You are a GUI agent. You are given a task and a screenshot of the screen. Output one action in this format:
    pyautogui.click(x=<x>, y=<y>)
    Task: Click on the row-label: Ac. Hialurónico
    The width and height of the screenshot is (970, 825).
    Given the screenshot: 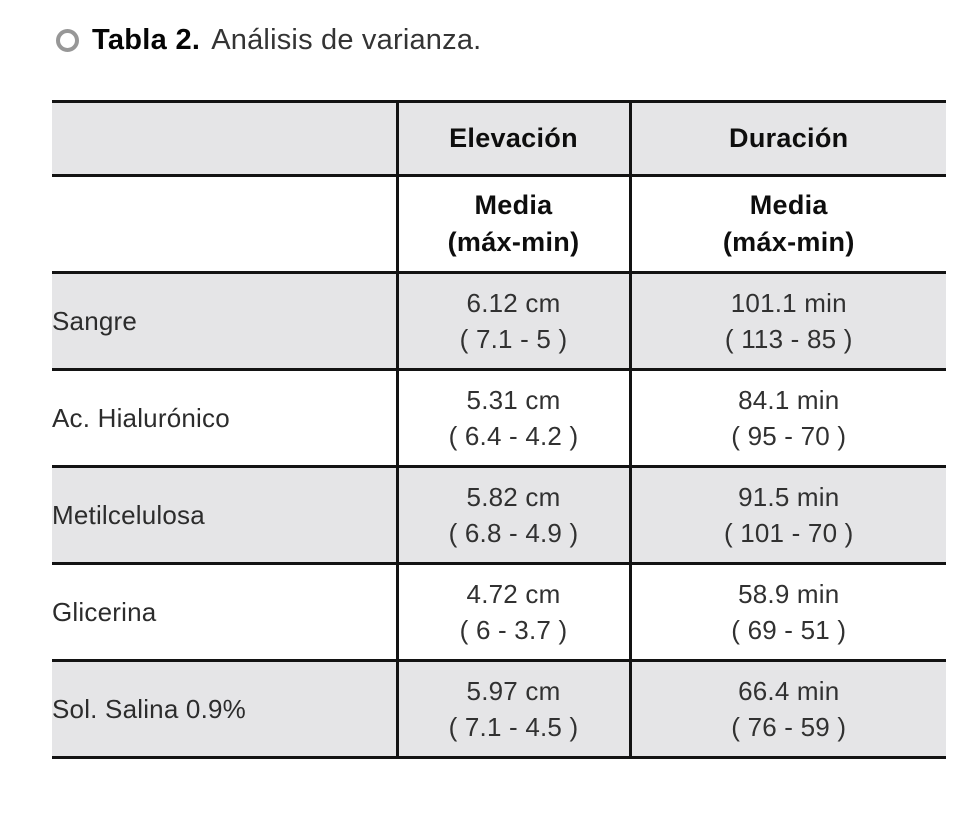 What is the action you would take?
    pyautogui.click(x=141, y=417)
    